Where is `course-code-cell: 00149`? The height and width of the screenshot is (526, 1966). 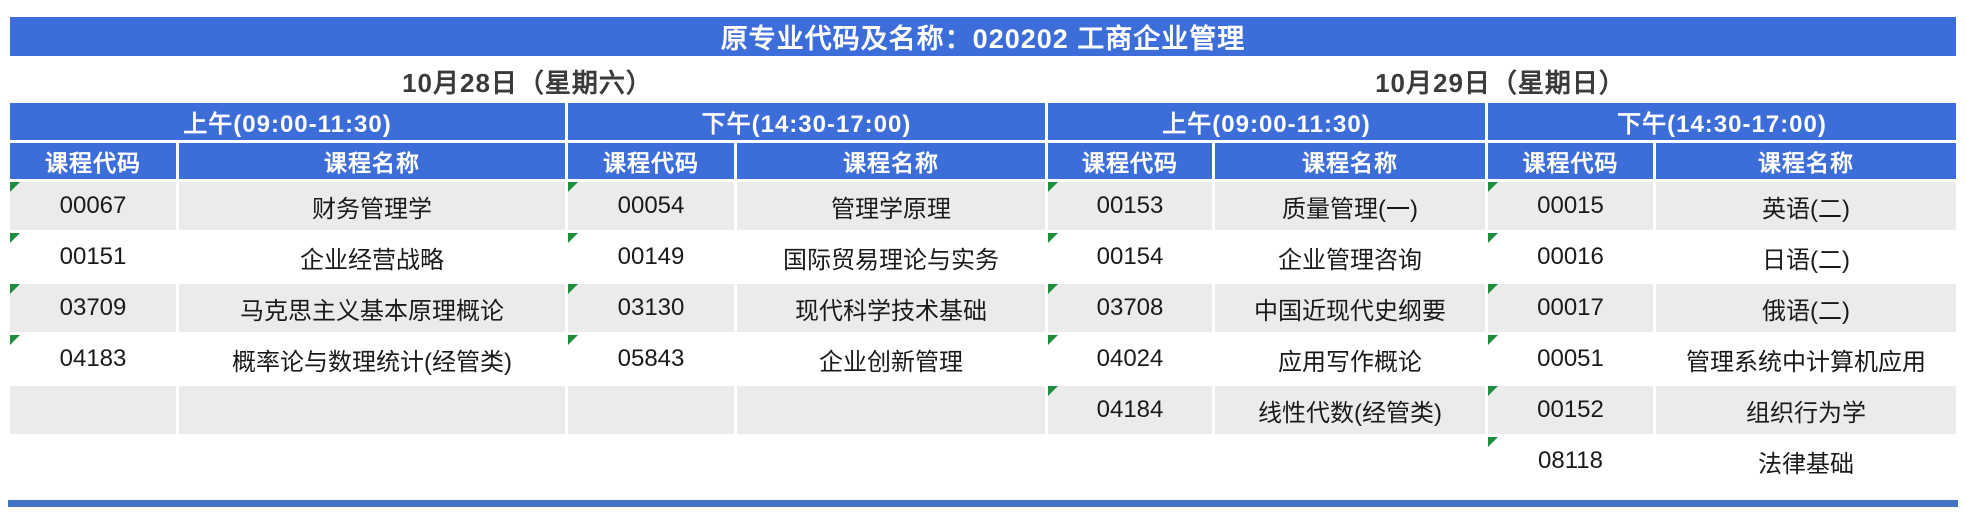 course-code-cell: 00149 is located at coordinates (651, 257).